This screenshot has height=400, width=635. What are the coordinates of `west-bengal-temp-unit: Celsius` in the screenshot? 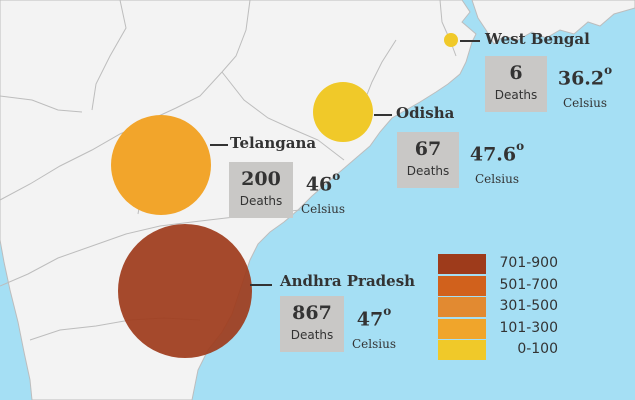 It's located at (584, 103).